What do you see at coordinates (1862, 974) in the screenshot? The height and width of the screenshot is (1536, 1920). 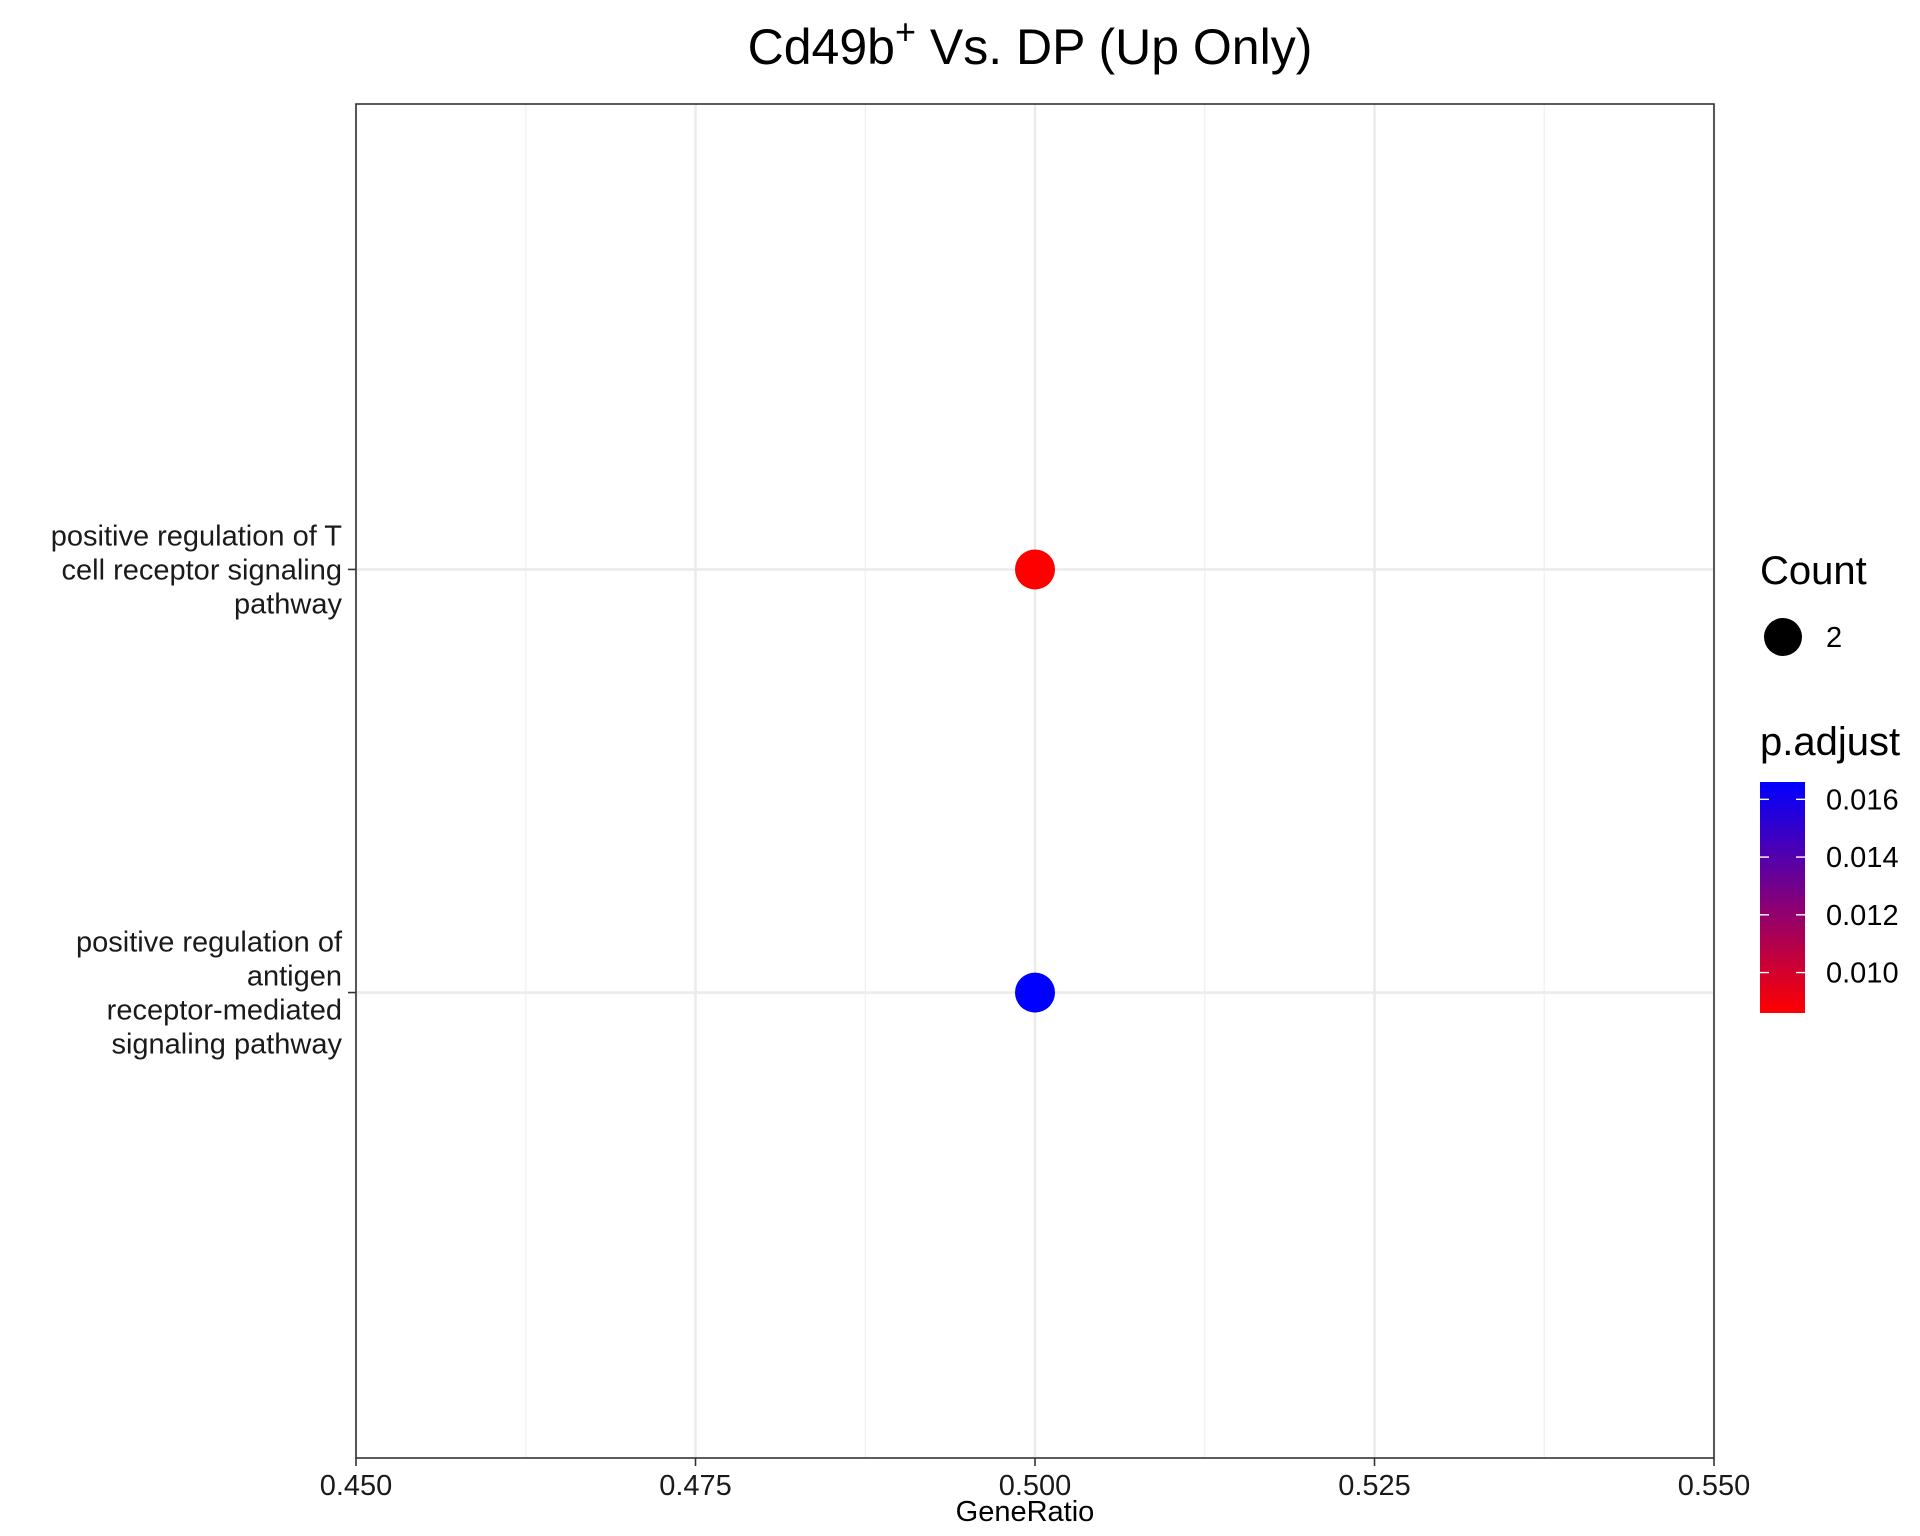 I see `color-bar-label: 0.010` at bounding box center [1862, 974].